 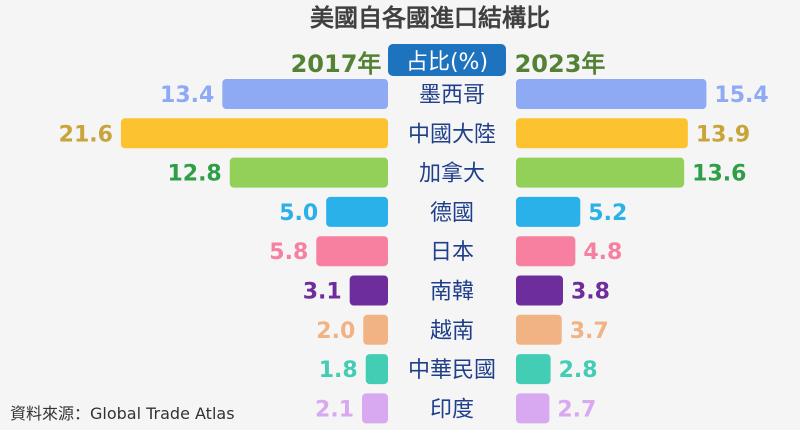 I want to click on value-label-2017-0: 13.4, so click(x=187, y=95).